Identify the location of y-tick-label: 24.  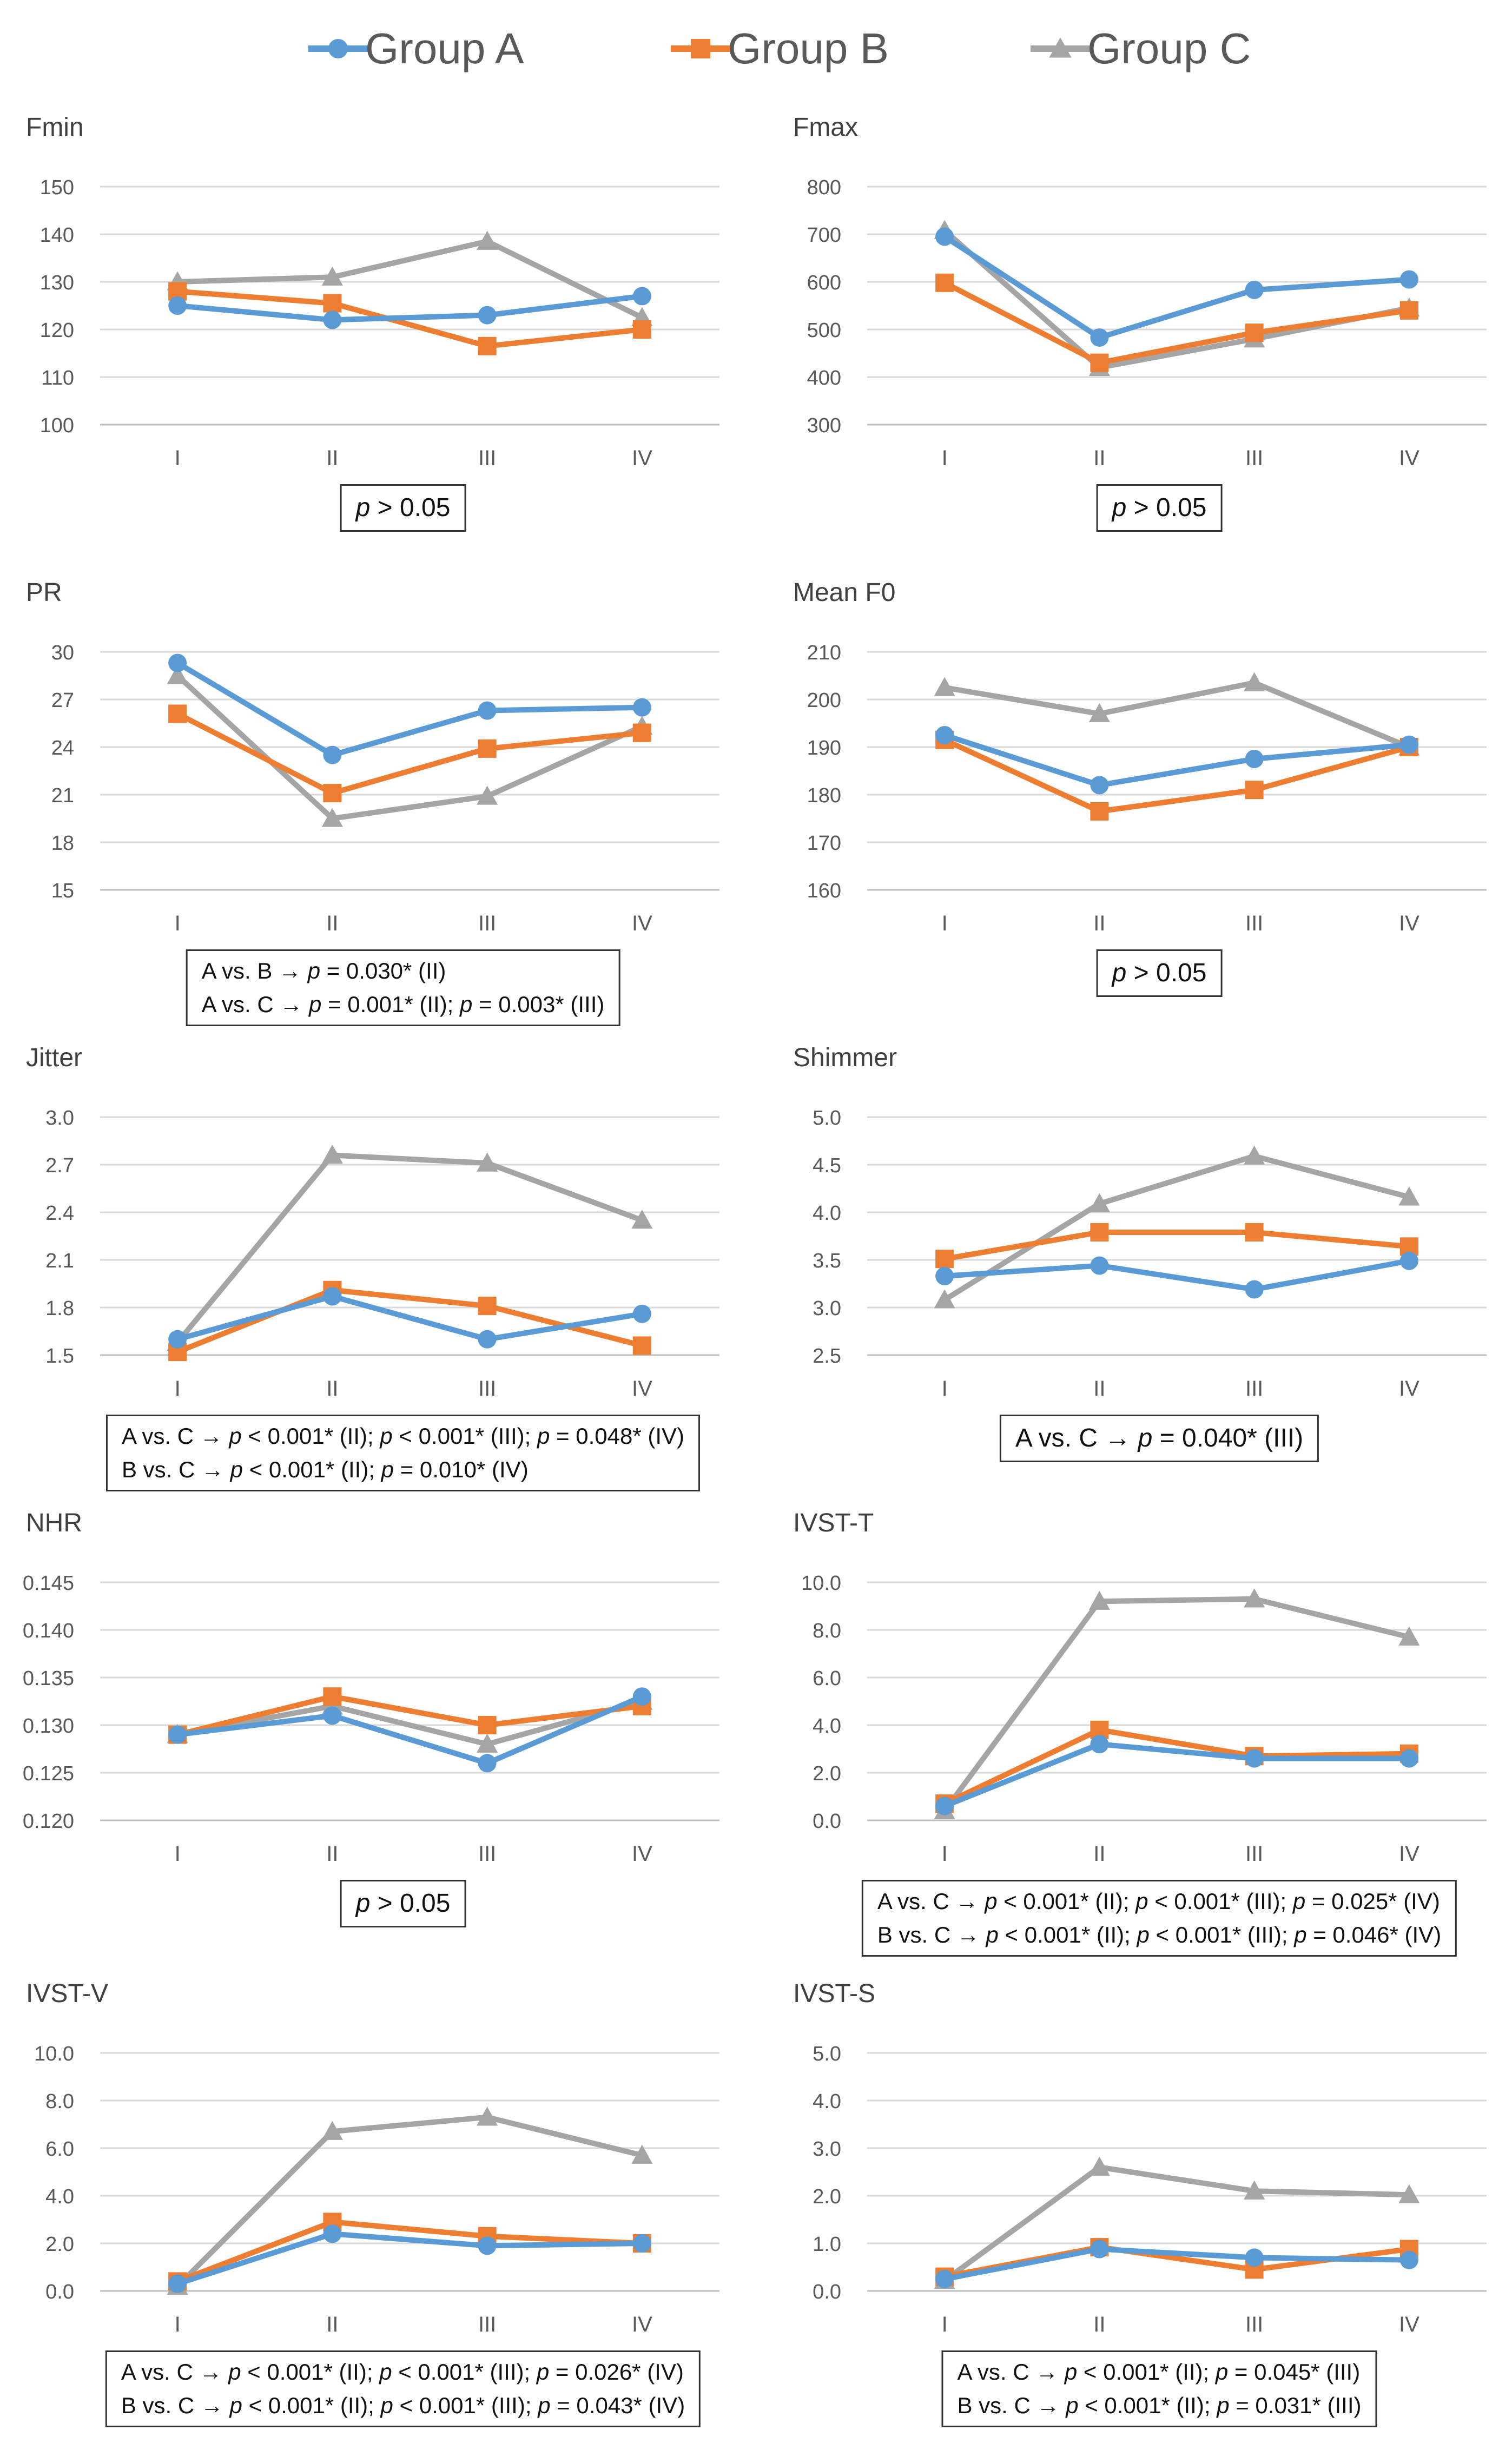
(63, 748).